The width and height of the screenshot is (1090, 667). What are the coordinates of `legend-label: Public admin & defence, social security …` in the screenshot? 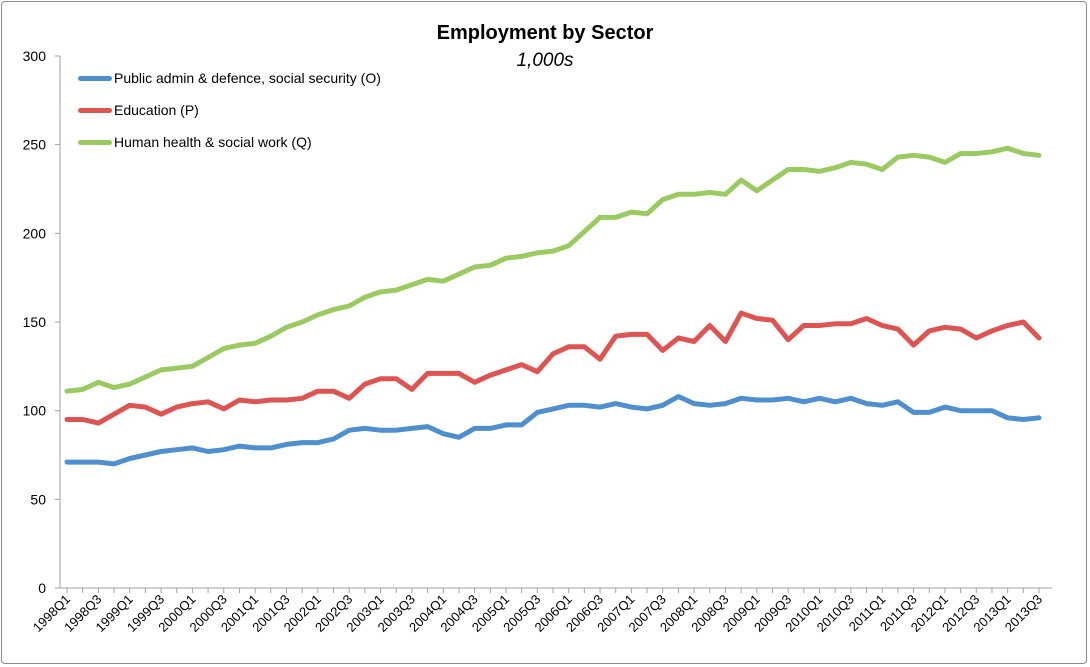 It's located at (247, 78).